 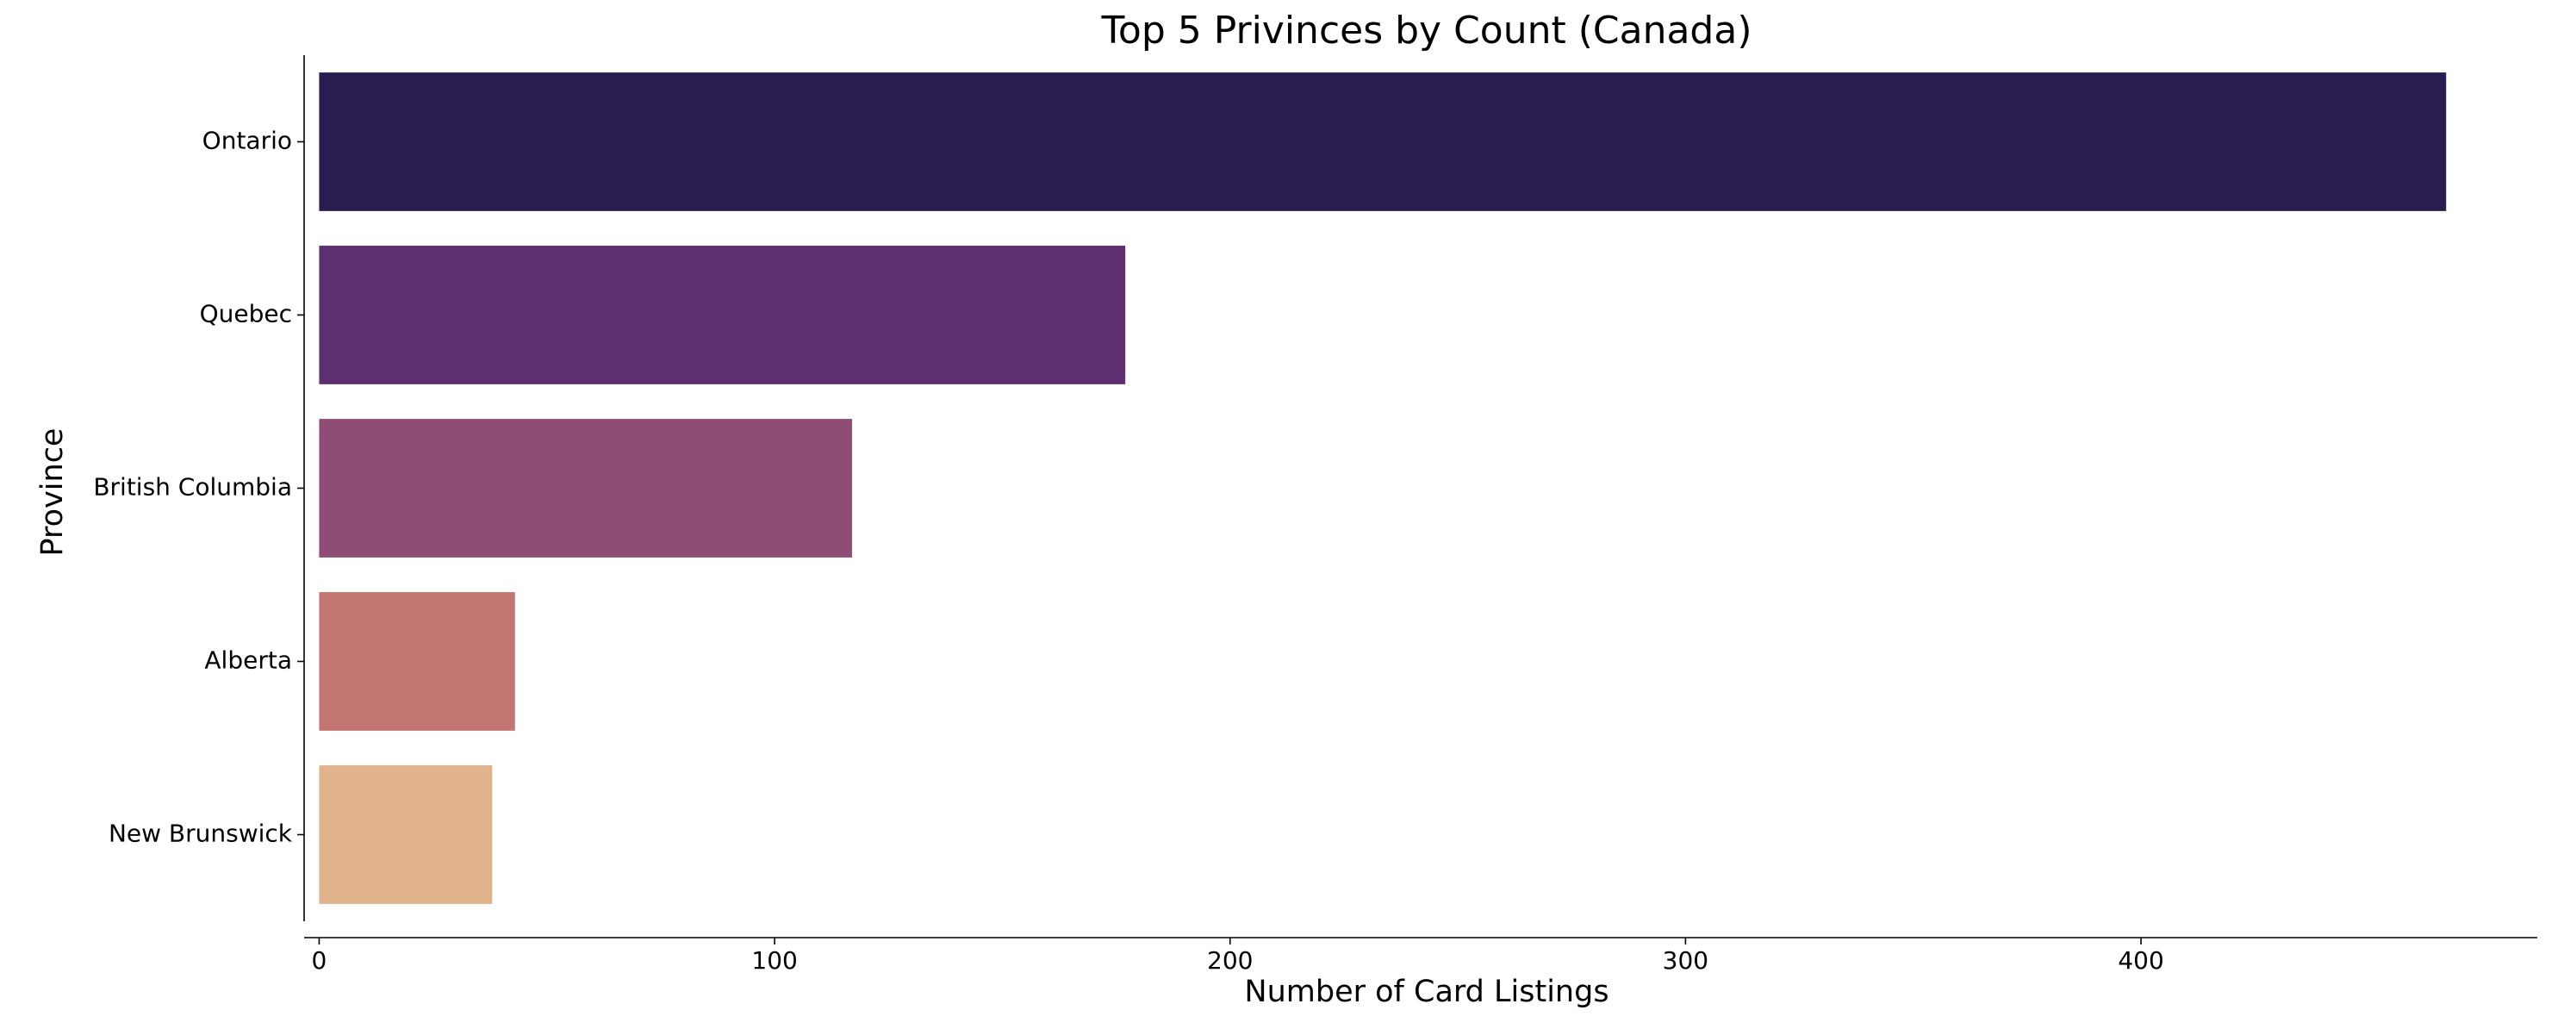 I want to click on x-tick-label: 200, so click(x=1230, y=961).